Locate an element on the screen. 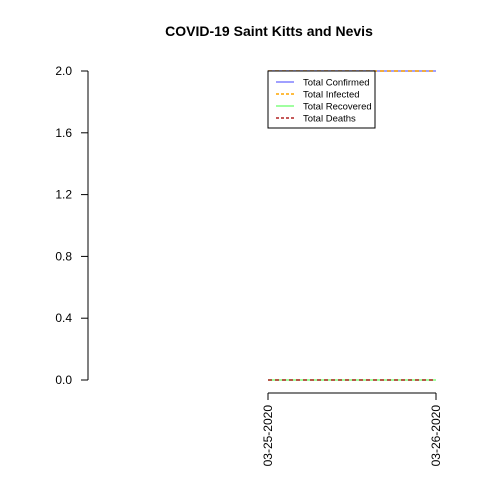  y-tick-label: 0.4 is located at coordinates (63, 318).